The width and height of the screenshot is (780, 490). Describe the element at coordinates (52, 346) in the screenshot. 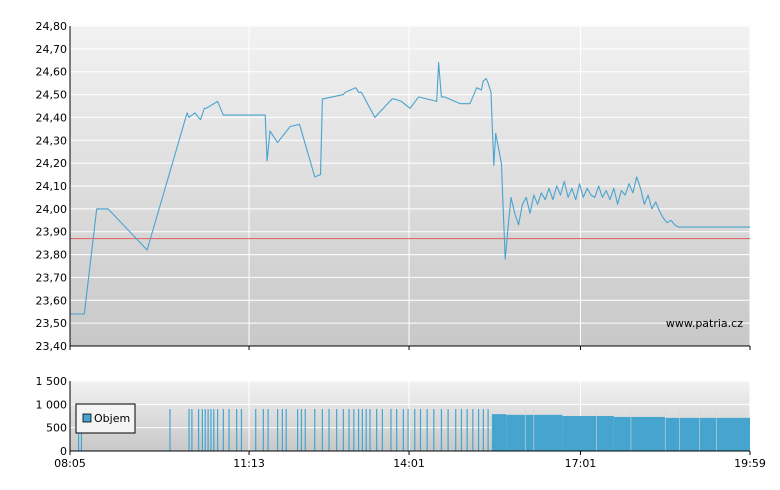

I see `price-y-tick-label: 23,40` at that location.